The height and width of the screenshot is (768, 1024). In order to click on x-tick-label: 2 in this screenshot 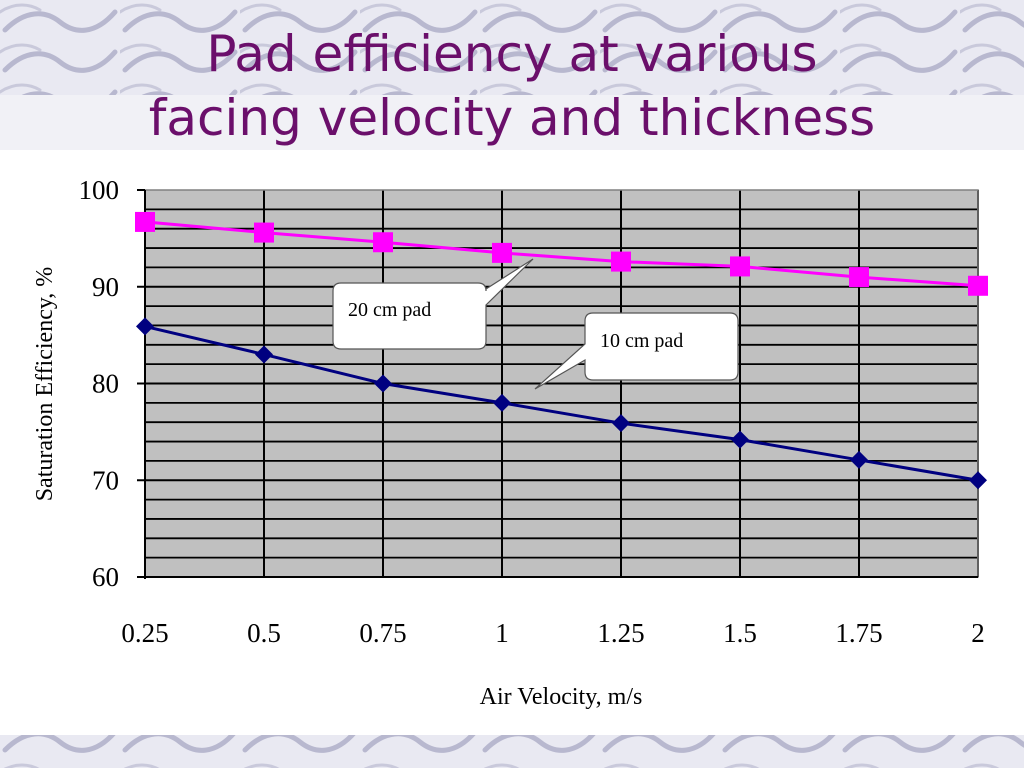, I will do `click(978, 633)`.